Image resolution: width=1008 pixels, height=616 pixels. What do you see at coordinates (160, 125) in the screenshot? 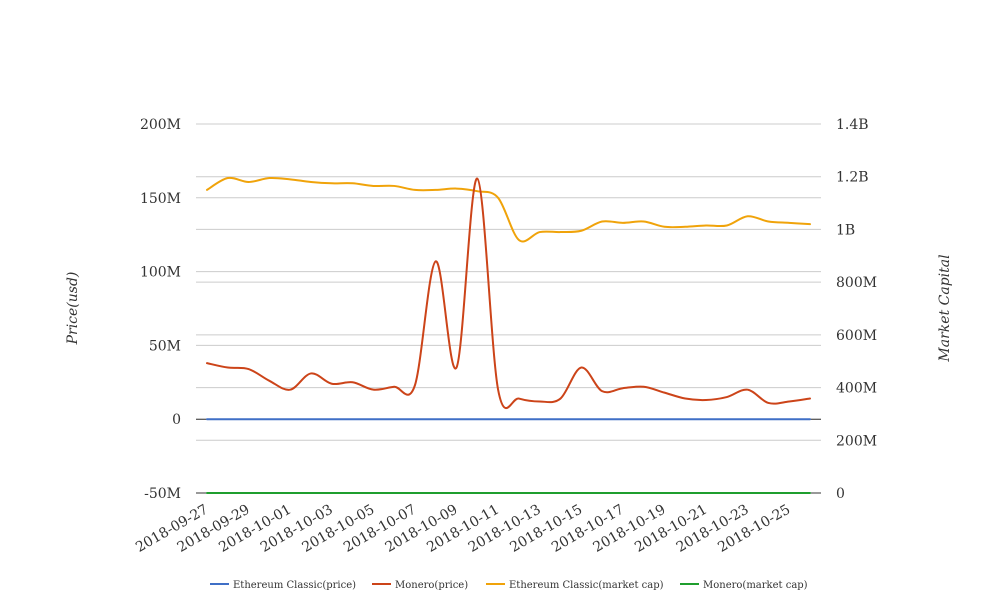
I see `left-tick-label: 200M` at bounding box center [160, 125].